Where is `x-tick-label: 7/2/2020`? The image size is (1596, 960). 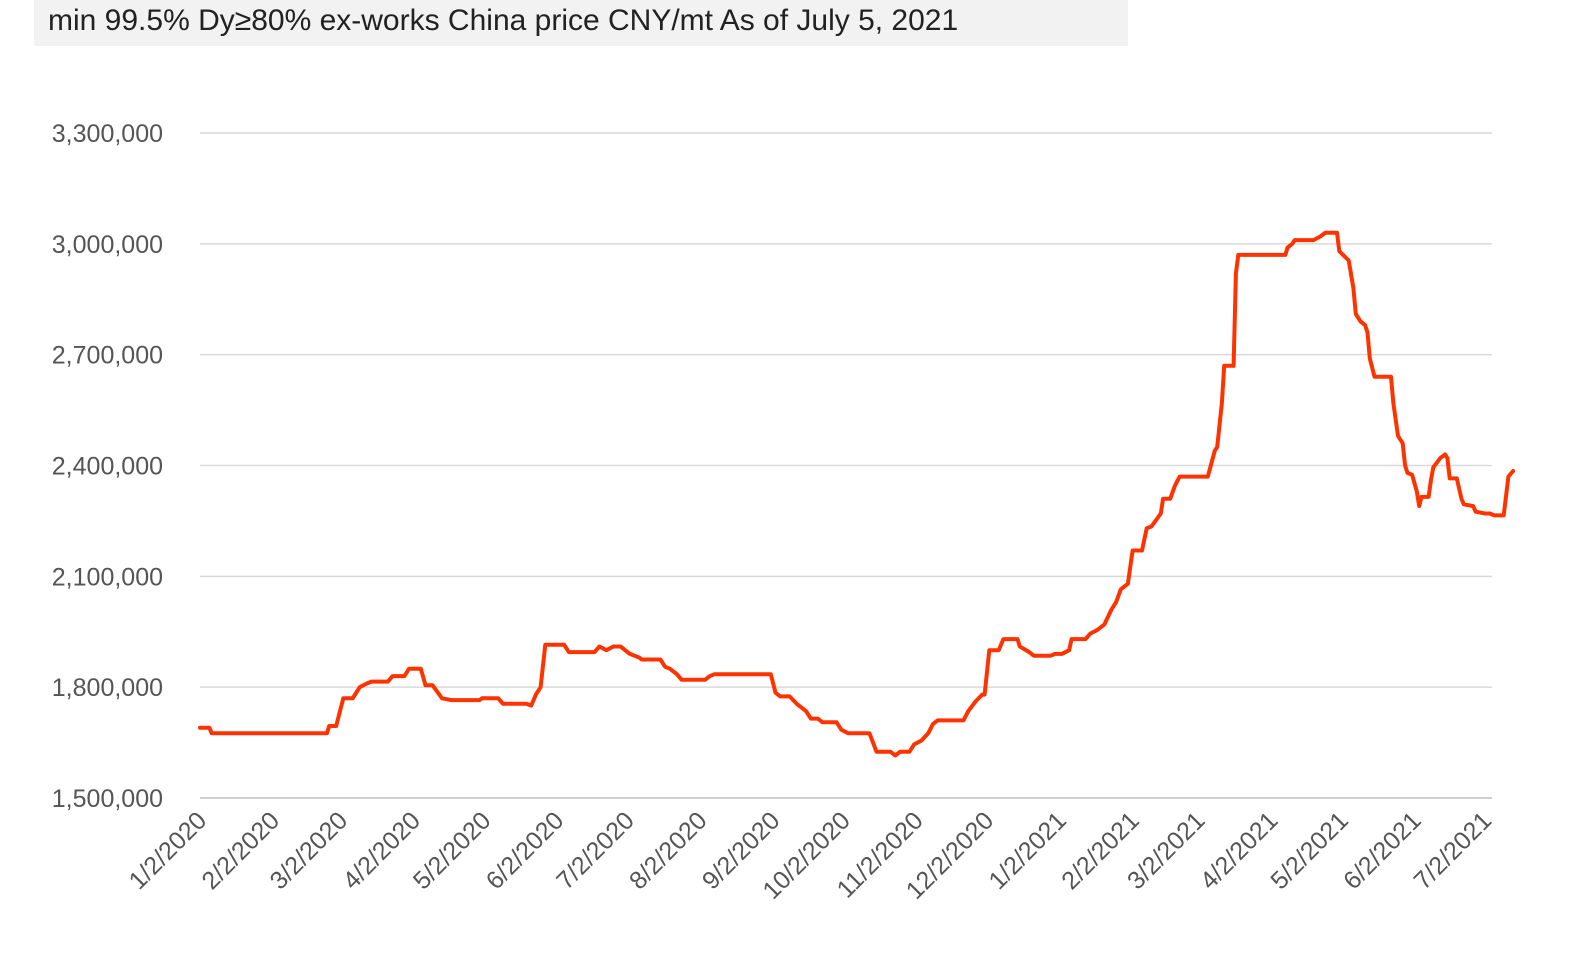 x-tick-label: 7/2/2020 is located at coordinates (595, 850).